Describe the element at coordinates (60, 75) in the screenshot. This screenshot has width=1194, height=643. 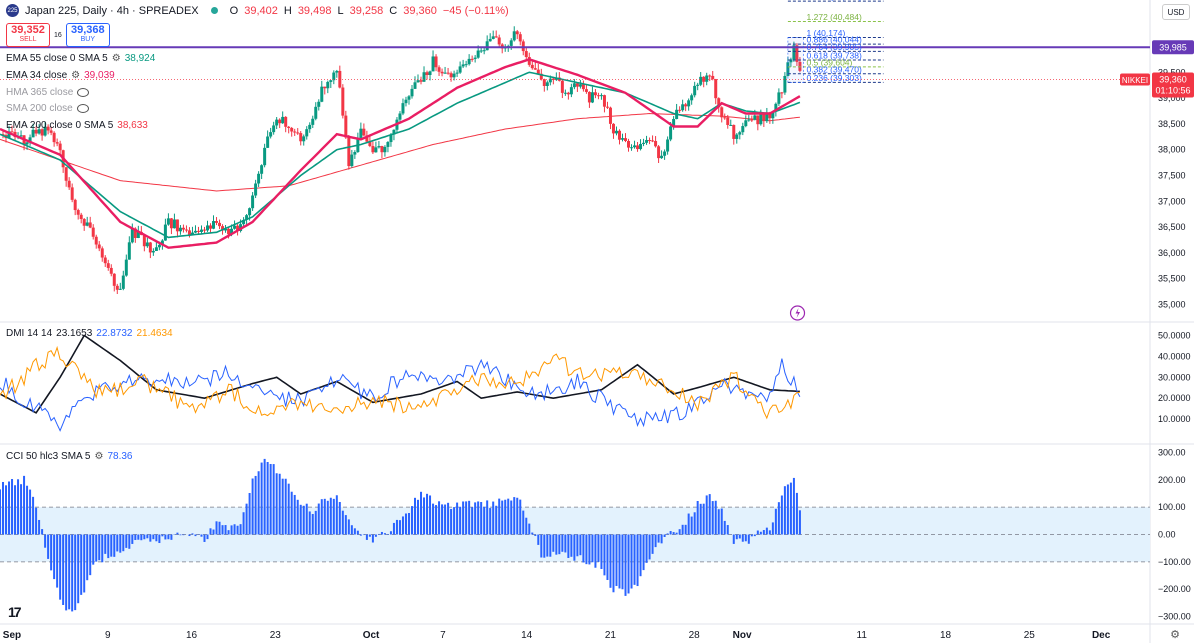
I see `legend-ema34: EMA 34 close ⚙ 39,039` at that location.